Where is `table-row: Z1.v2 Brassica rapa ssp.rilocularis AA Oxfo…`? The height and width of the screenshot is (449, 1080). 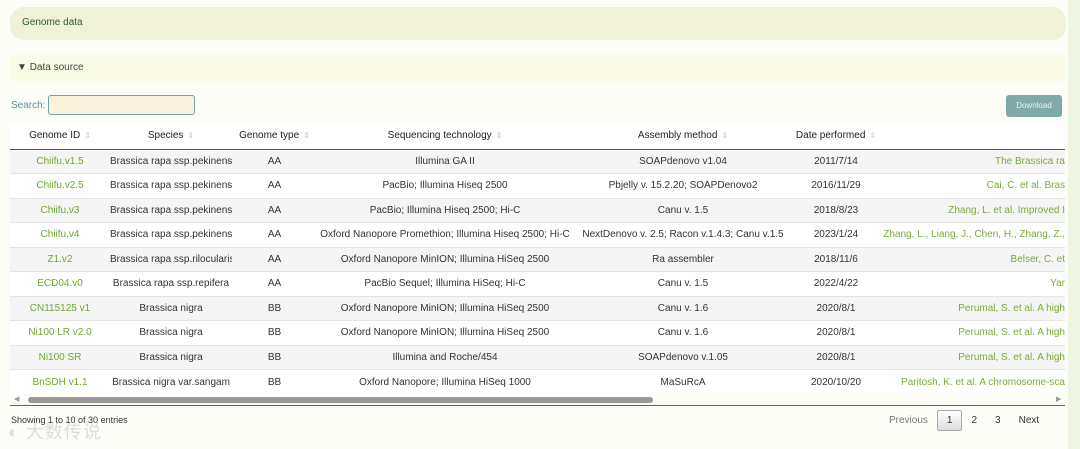
table-row: Z1.v2 Brassica rapa ssp.rilocularis AA Oxfo… is located at coordinates (537, 259).